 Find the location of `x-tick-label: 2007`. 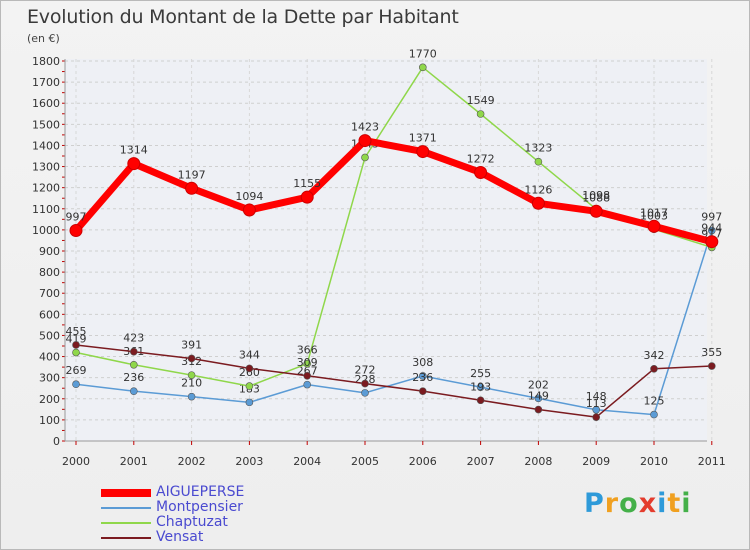

x-tick-label: 2007 is located at coordinates (481, 461).